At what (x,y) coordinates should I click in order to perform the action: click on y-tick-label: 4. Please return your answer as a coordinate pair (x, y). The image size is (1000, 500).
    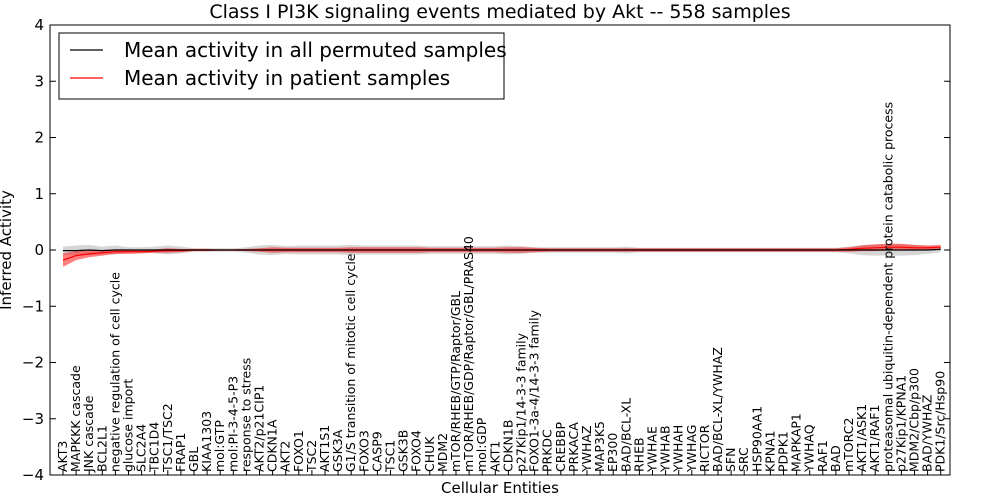
    Looking at the image, I should click on (39, 25).